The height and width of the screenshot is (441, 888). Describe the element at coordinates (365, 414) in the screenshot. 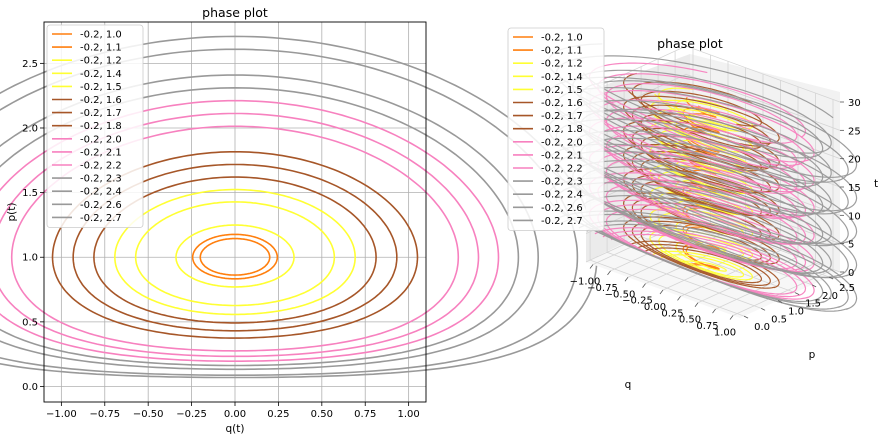

I see `x-tick-label: 0.75` at that location.